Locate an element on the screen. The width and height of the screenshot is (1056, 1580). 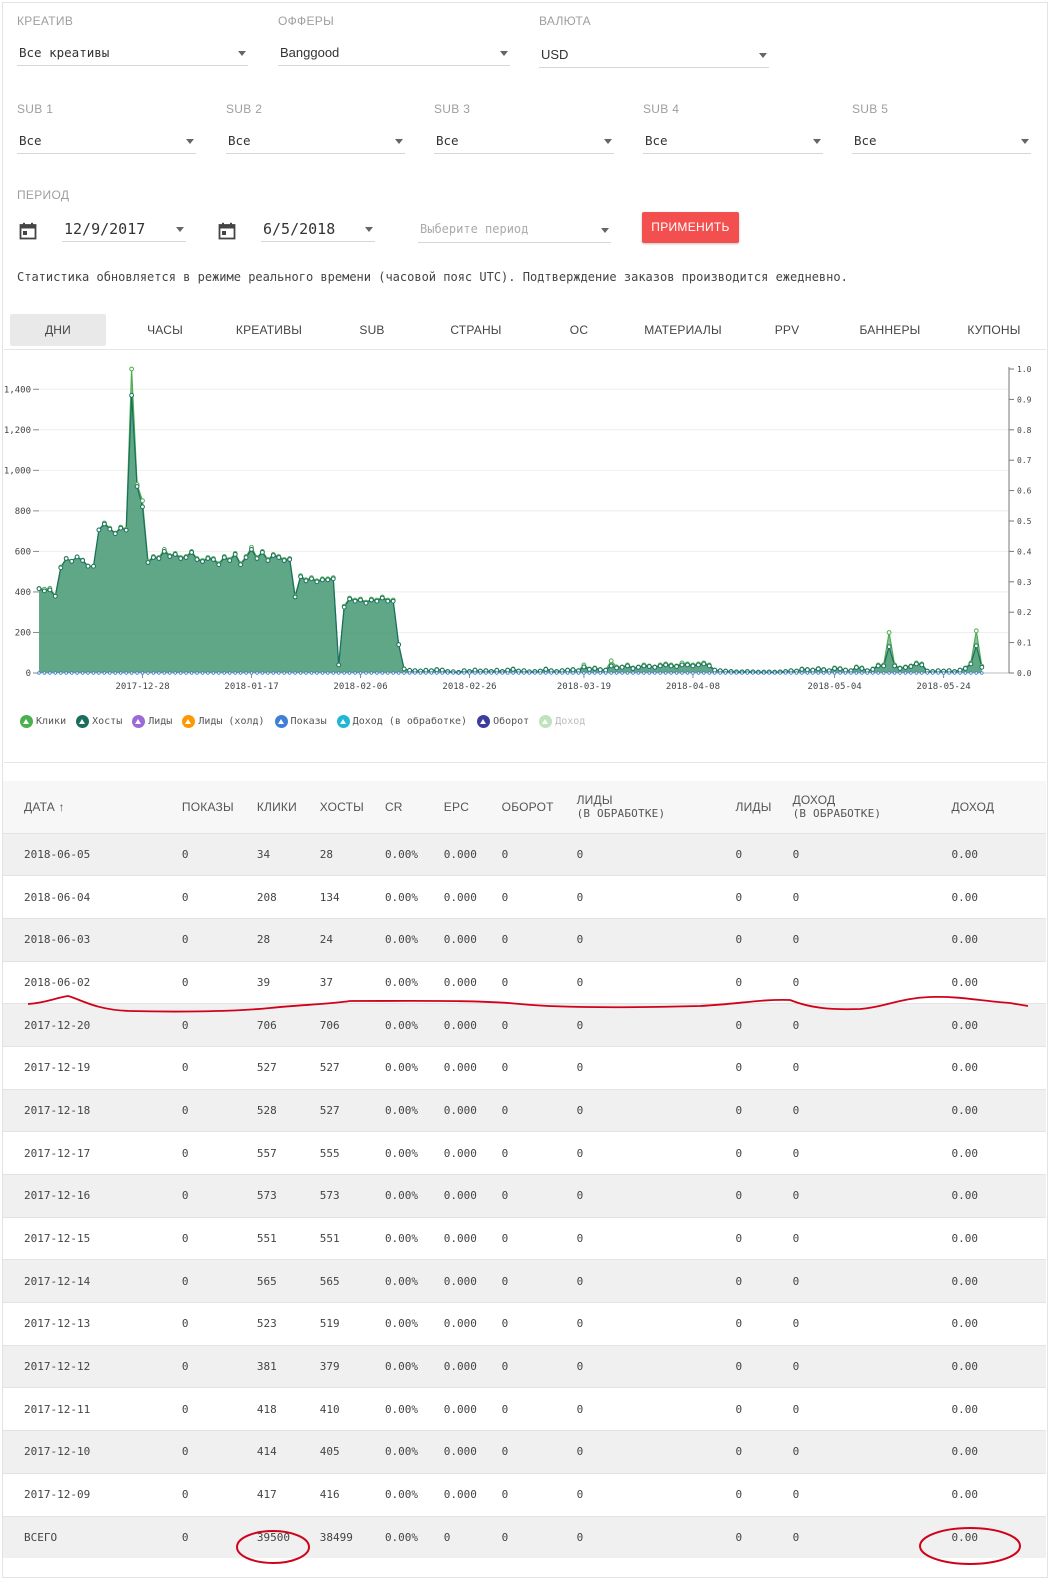
col-turnover: ОБОРОТ is located at coordinates (518, 807).